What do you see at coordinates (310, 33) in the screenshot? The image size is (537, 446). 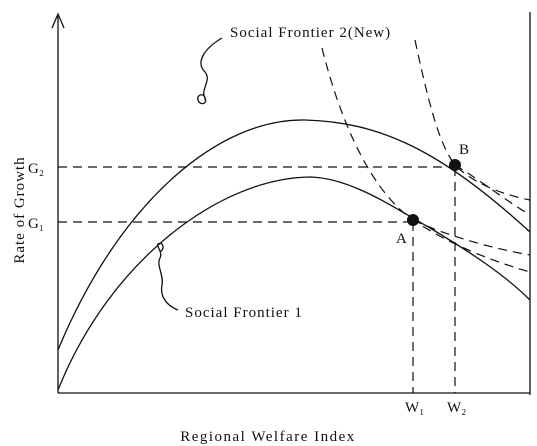 I see `frontier-2-label: Social Frontier 2(New)` at bounding box center [310, 33].